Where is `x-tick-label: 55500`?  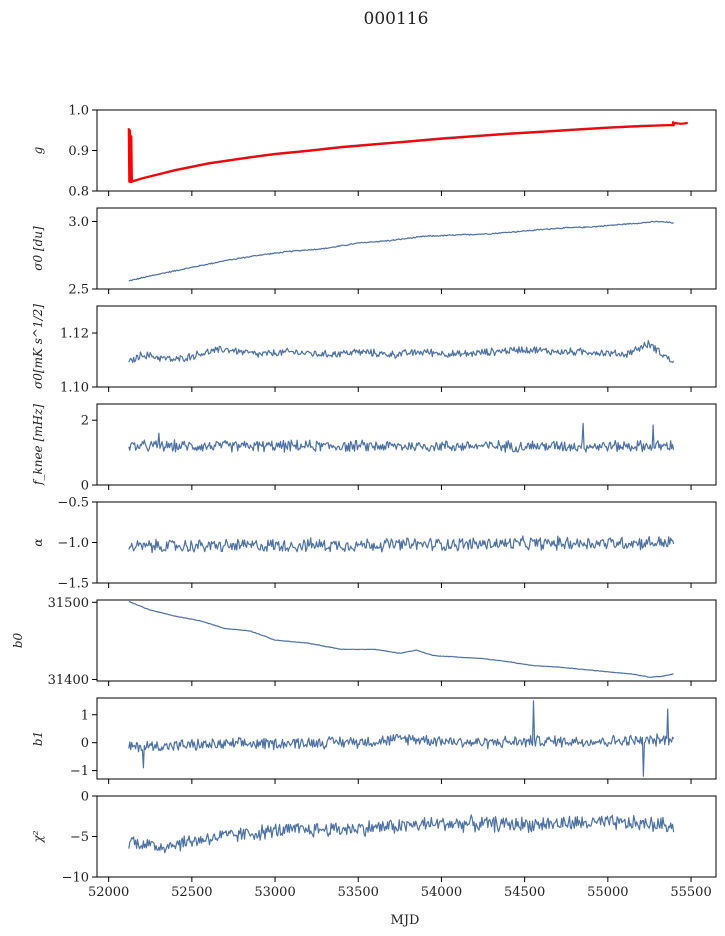
x-tick-label: 55500 is located at coordinates (690, 892).